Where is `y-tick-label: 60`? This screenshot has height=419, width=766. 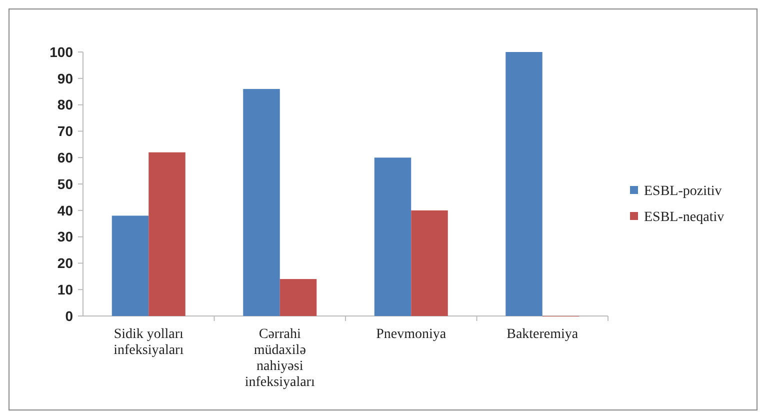
y-tick-label: 60 is located at coordinates (65, 158).